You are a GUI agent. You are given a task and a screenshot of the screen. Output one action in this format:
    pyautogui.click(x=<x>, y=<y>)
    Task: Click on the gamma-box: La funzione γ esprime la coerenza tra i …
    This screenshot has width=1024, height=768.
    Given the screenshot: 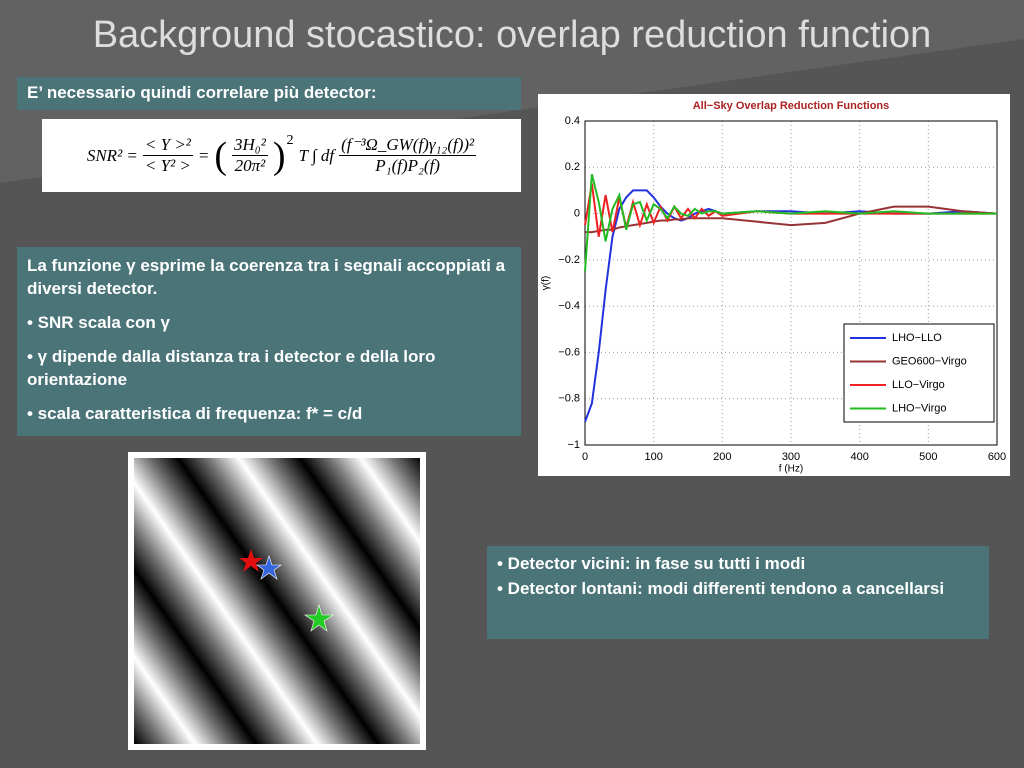 What is the action you would take?
    pyautogui.click(x=269, y=341)
    